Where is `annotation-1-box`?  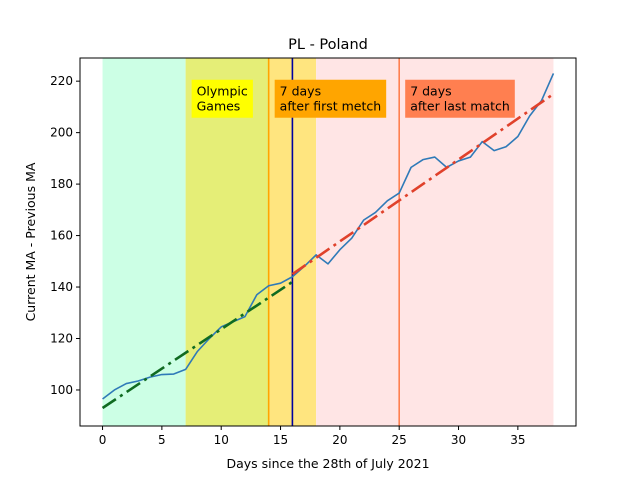 annotation-1-box is located at coordinates (222, 98).